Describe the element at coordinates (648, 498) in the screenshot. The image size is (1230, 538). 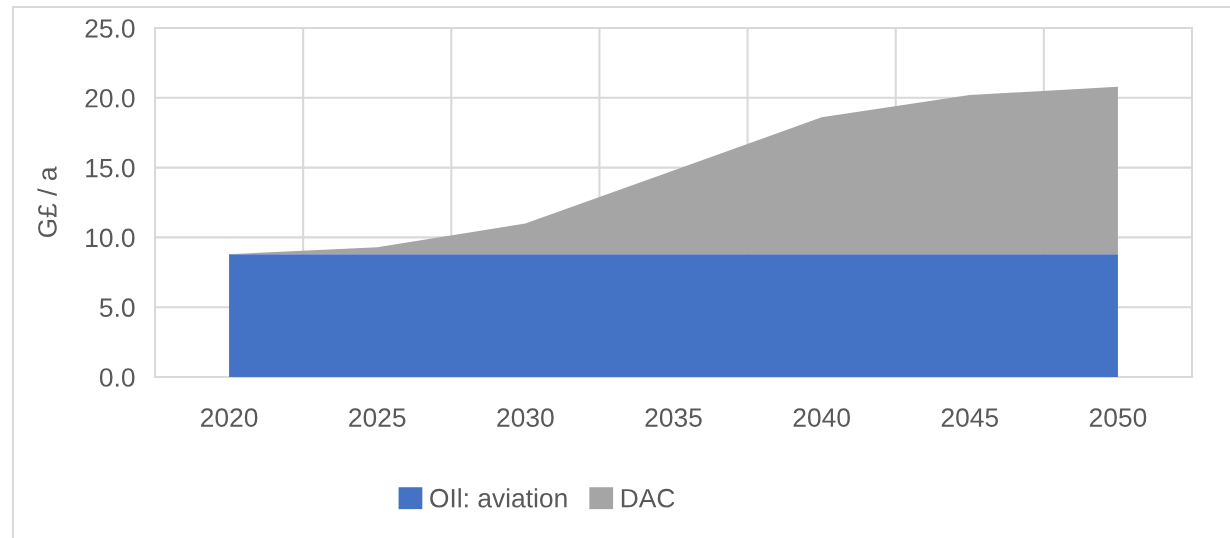
I see `legend-label: DAC` at that location.